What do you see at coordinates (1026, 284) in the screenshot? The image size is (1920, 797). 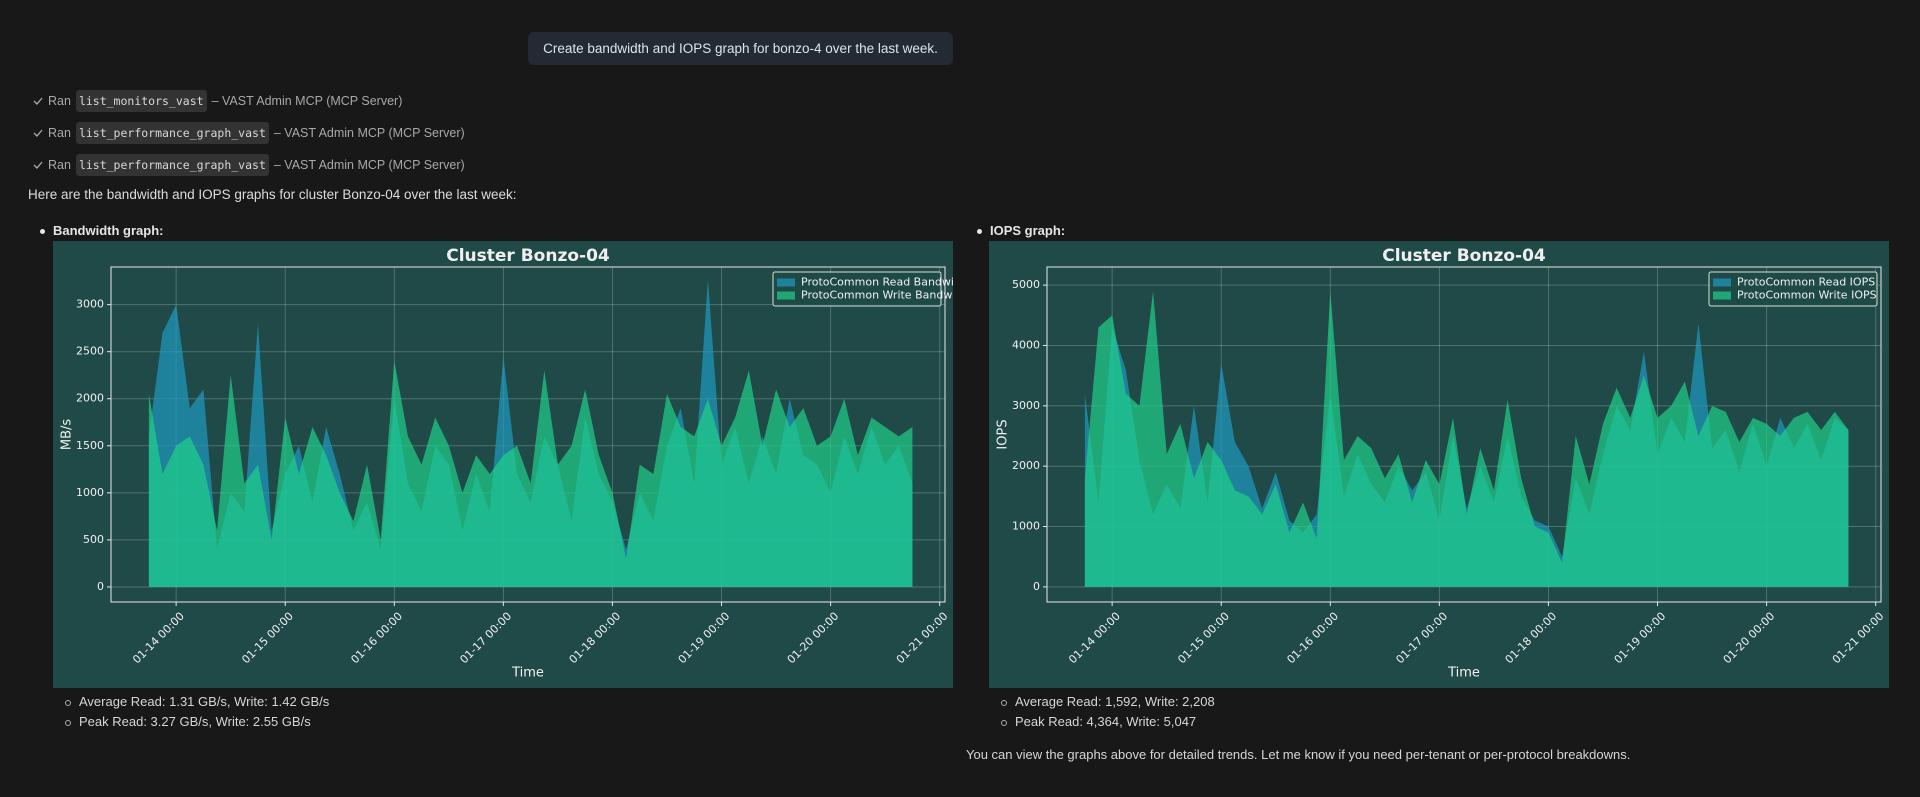 I see `y-tick-label: 5000` at bounding box center [1026, 284].